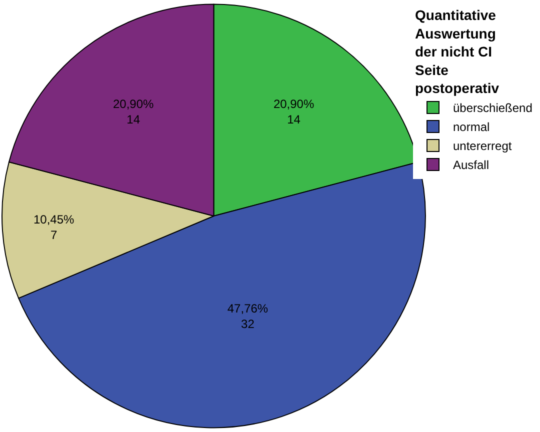  What do you see at coordinates (471, 127) in the screenshot?
I see `legend-label: normal` at bounding box center [471, 127].